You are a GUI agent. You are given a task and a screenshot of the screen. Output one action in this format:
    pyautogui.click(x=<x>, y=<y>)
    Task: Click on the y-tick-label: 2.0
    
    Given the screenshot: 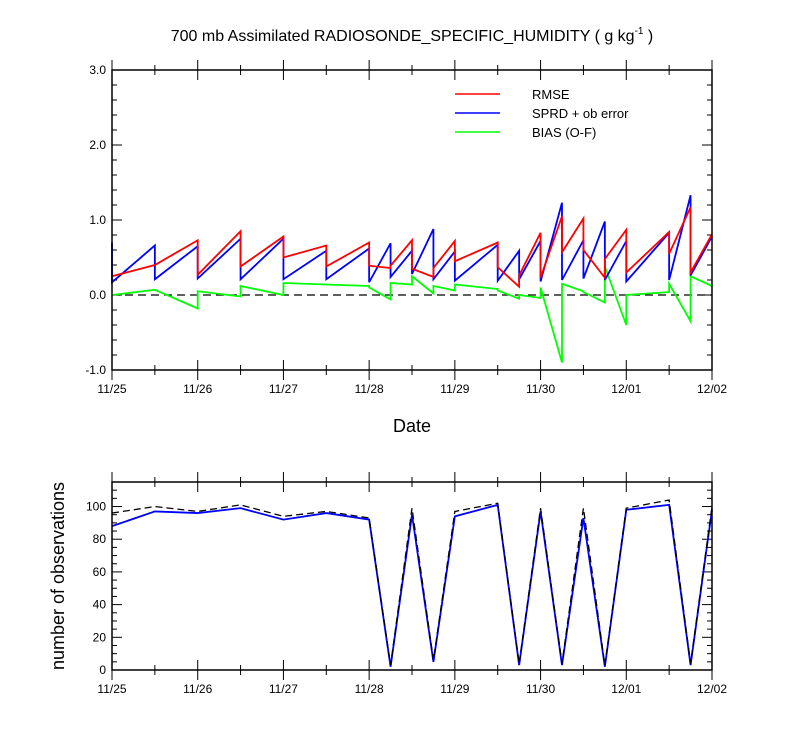 What is the action you would take?
    pyautogui.click(x=97, y=145)
    